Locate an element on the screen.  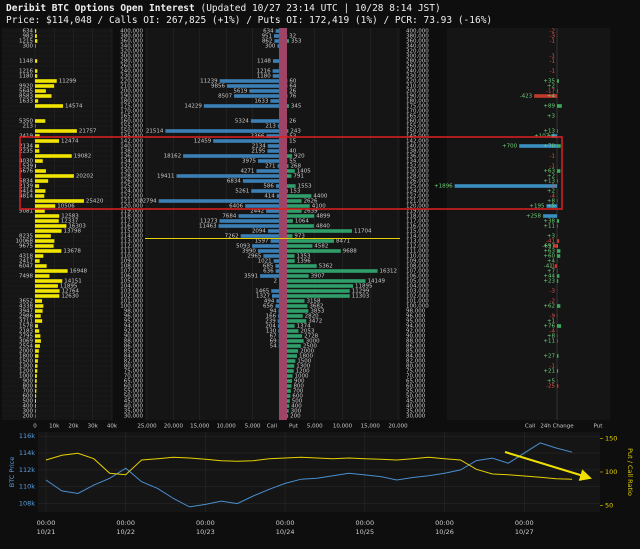
value-label: 9920 is located at coordinates (26, 87).